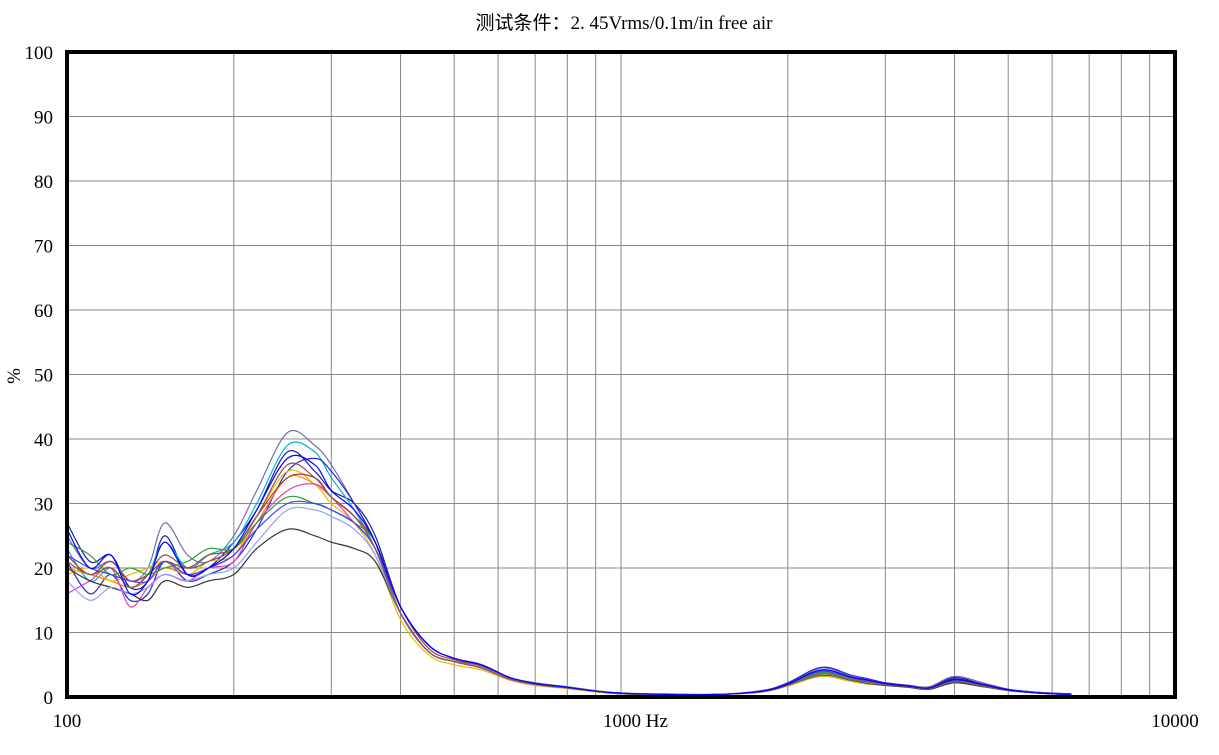  I want to click on y-tick-label: 80, so click(43, 182).